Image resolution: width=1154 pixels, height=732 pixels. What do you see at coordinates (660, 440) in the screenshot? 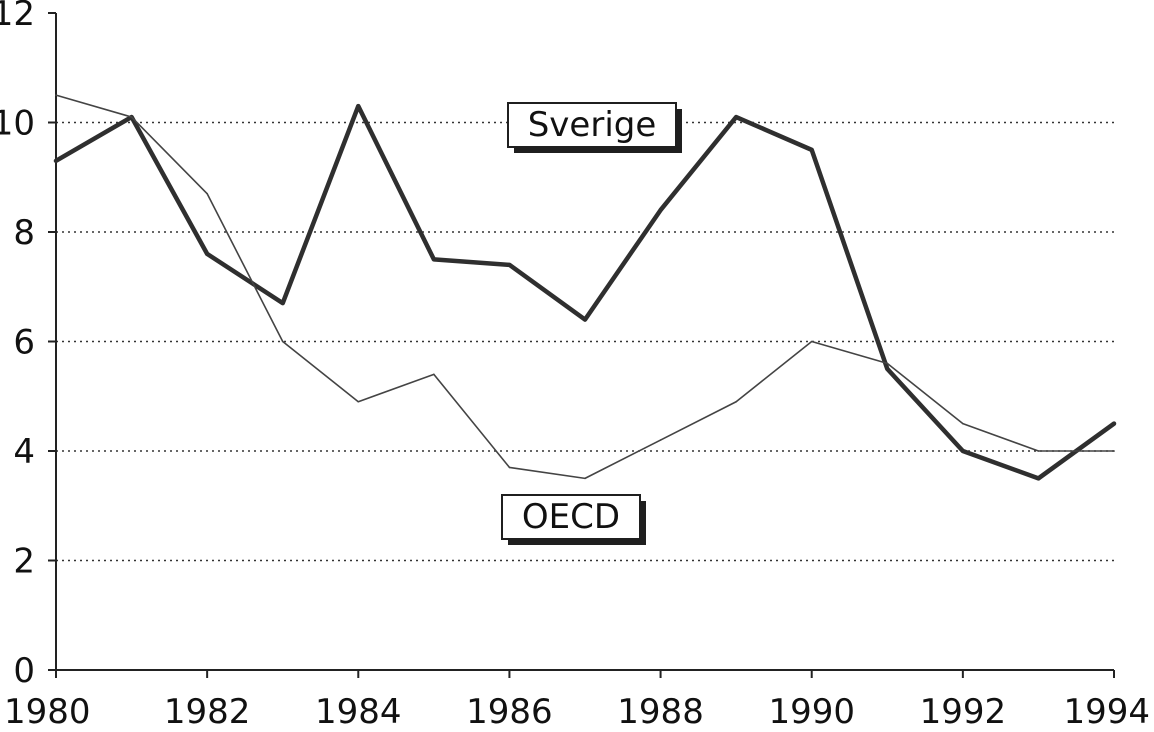
I see `oecd-point-1988` at bounding box center [660, 440].